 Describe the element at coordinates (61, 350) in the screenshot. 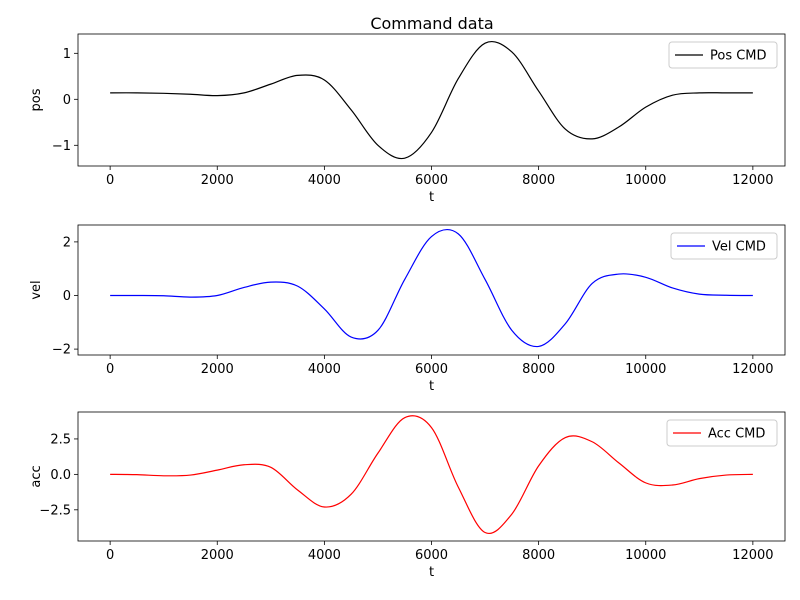

I see `y-tick-label: −2` at that location.